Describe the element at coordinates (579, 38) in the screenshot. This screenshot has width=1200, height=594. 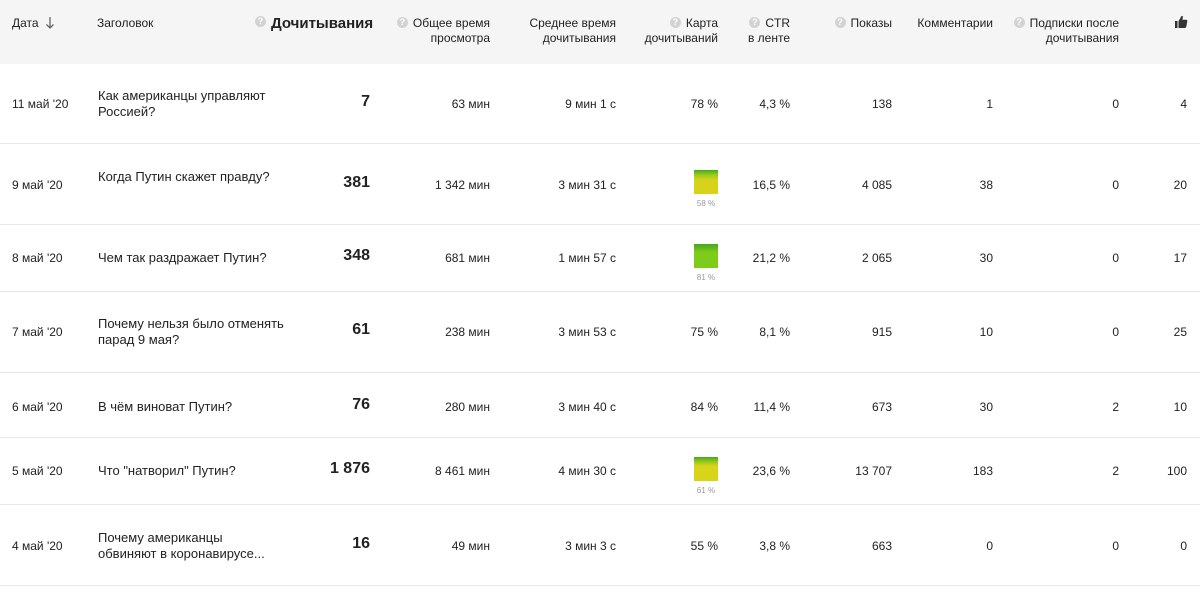
I see `column-avg-time-label-2: дочитывания` at that location.